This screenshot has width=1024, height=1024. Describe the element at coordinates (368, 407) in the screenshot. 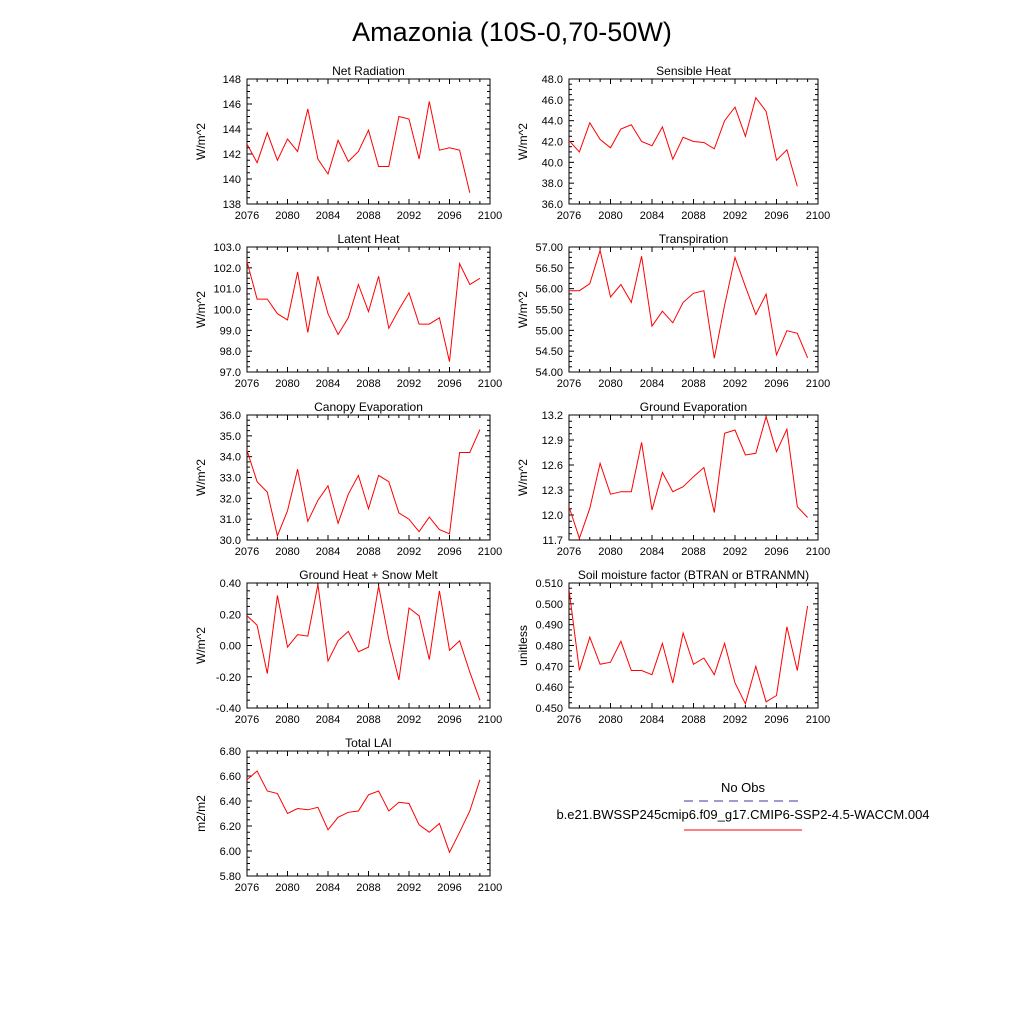

I see `panel-title: Canopy Evaporation` at that location.